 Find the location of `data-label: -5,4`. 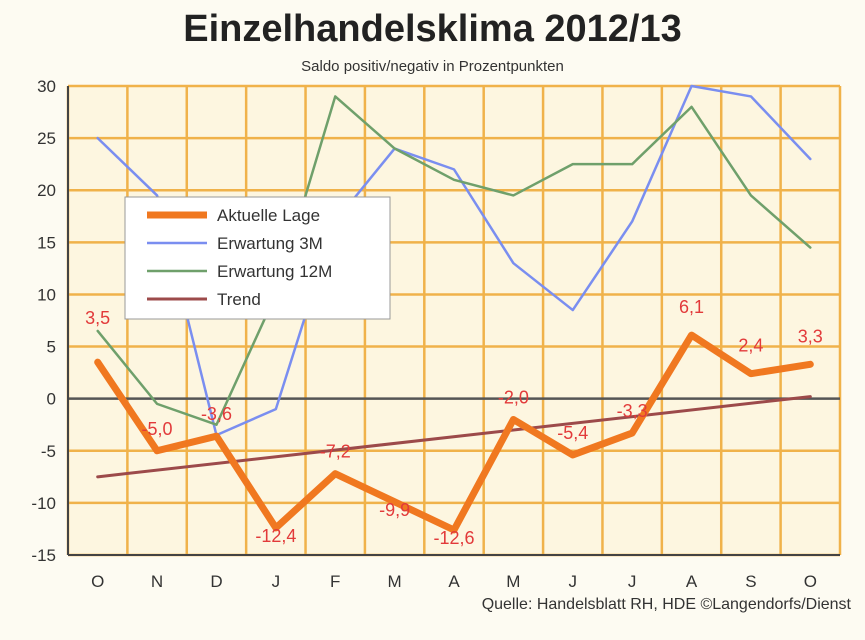

data-label: -5,4 is located at coordinates (572, 433).